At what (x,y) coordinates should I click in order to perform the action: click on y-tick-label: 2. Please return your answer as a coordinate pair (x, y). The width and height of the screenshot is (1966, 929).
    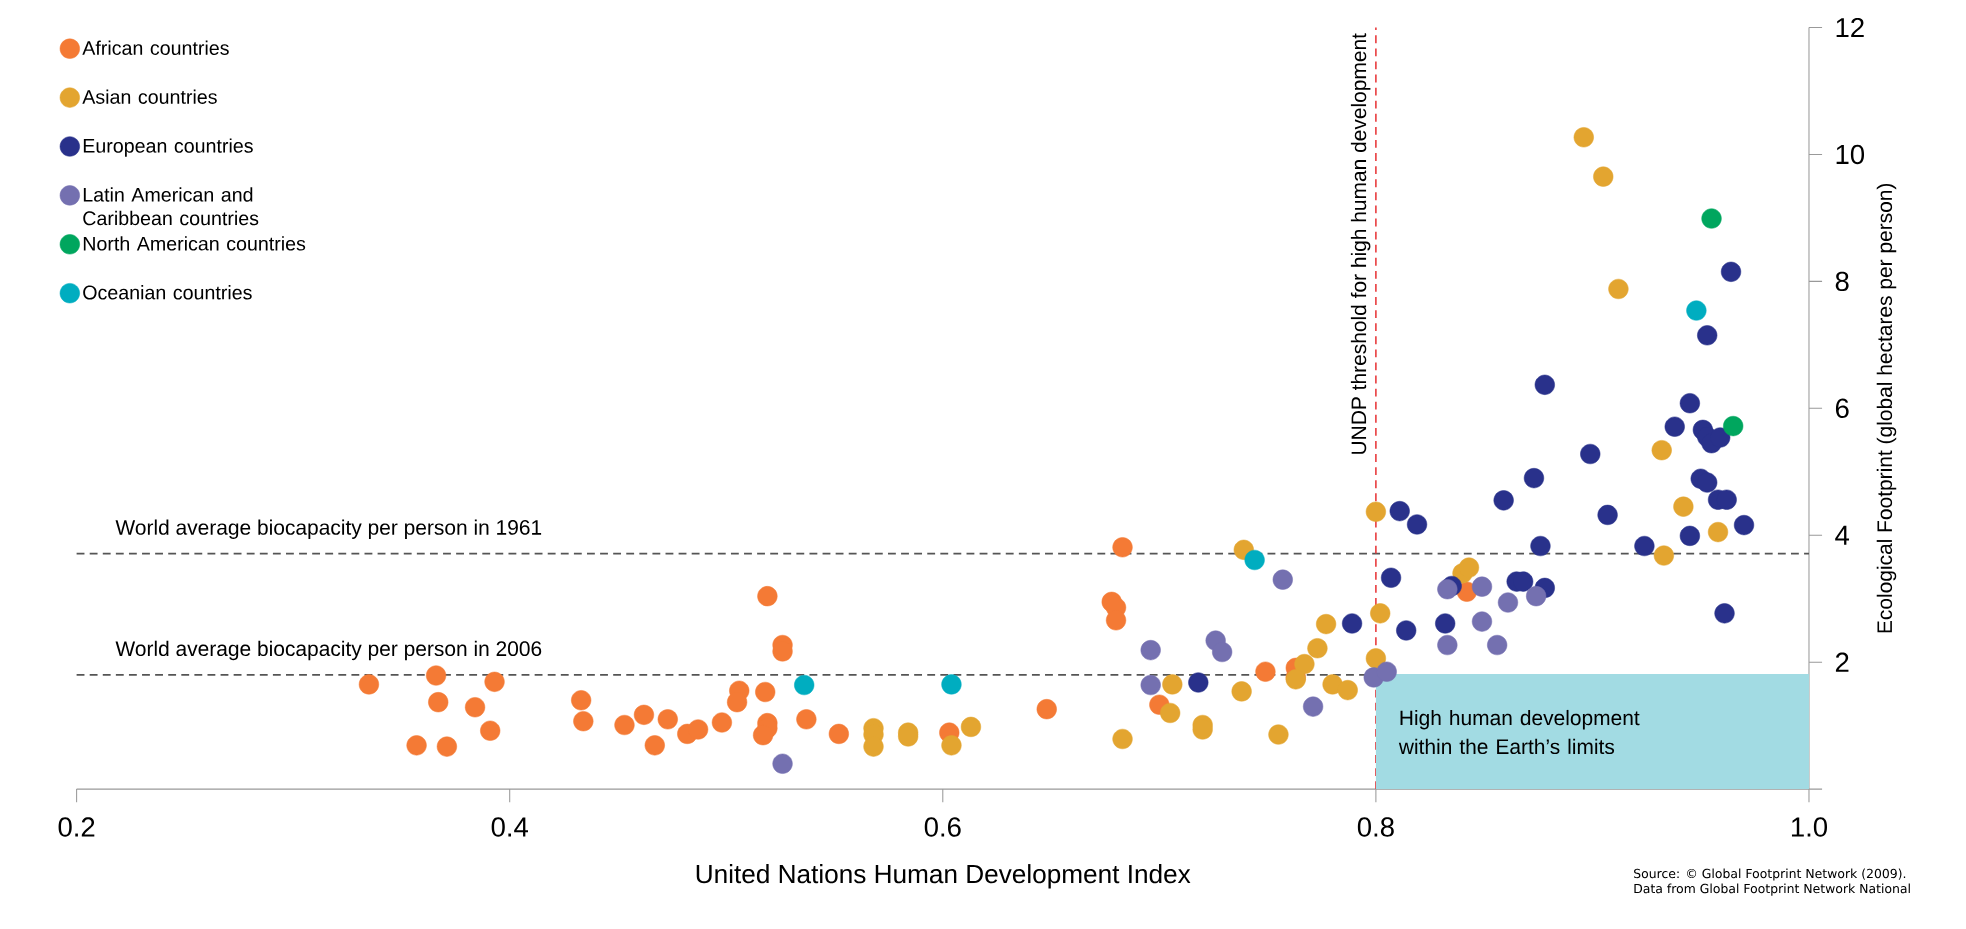
    Looking at the image, I should click on (1842, 662).